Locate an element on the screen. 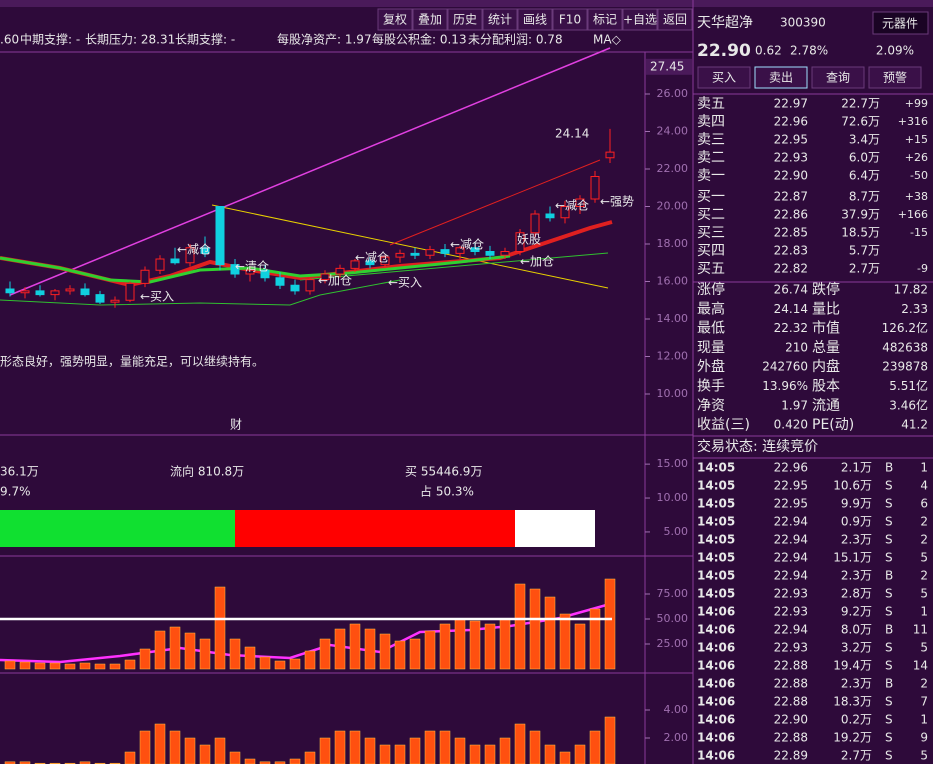 This screenshot has width=933, height=764. flow-bar-red is located at coordinates (375, 528).